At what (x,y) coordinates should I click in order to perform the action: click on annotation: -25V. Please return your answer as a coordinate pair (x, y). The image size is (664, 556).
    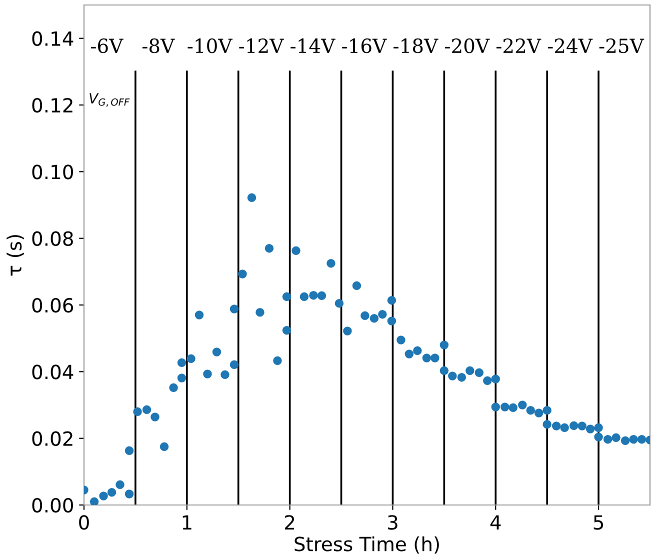
    Looking at the image, I should click on (621, 46).